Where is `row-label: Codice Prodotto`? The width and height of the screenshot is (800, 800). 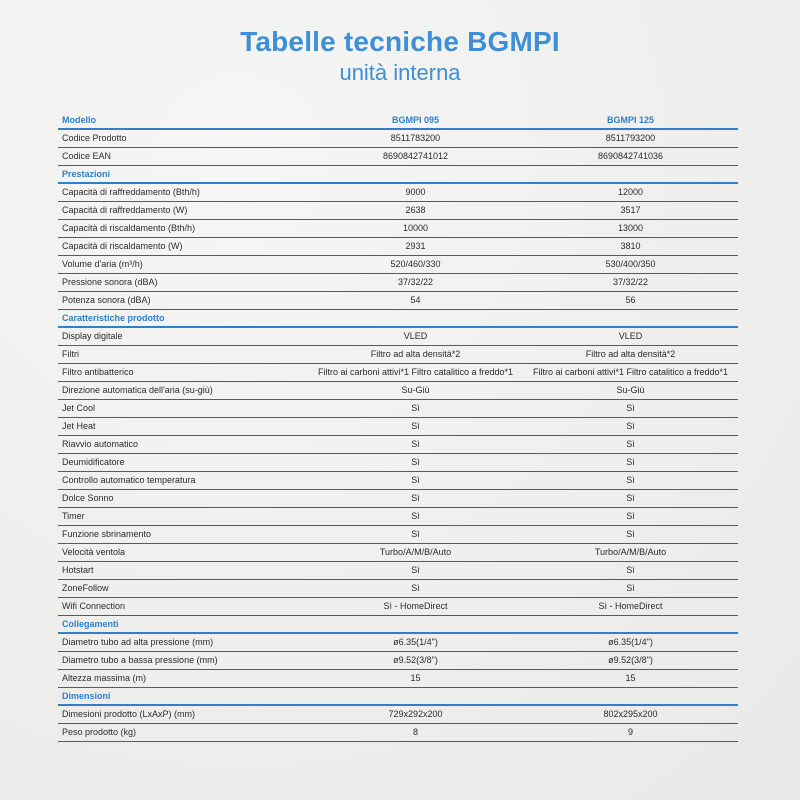
row-label: Codice Prodotto is located at coordinates (183, 138).